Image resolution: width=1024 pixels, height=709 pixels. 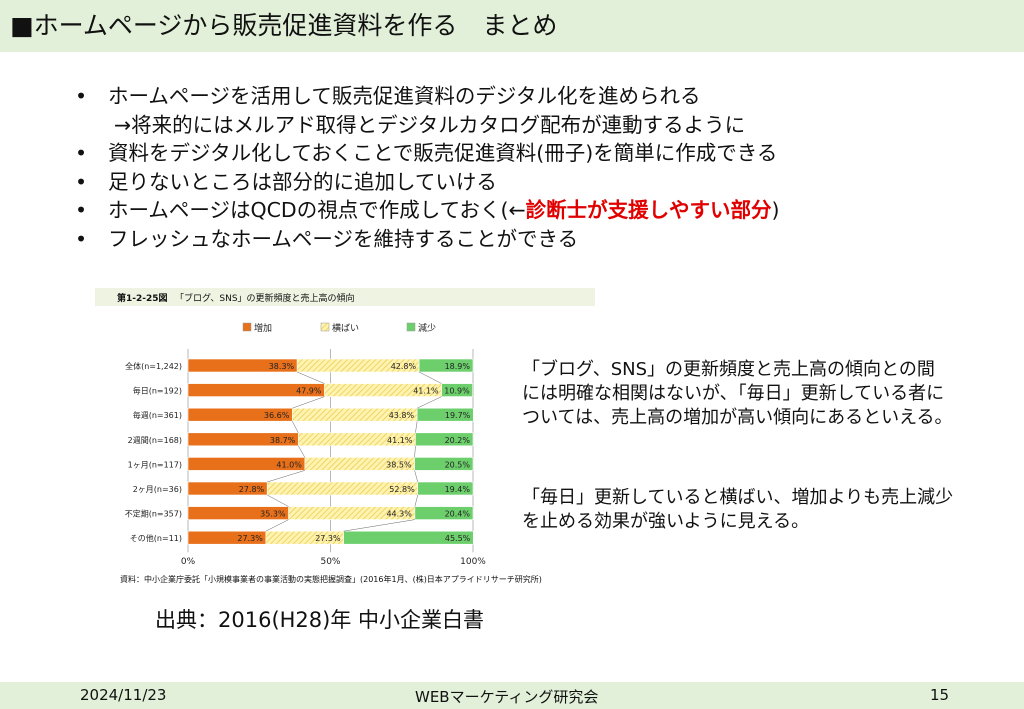 I want to click on bar-value-label: 20.4%, so click(x=458, y=514).